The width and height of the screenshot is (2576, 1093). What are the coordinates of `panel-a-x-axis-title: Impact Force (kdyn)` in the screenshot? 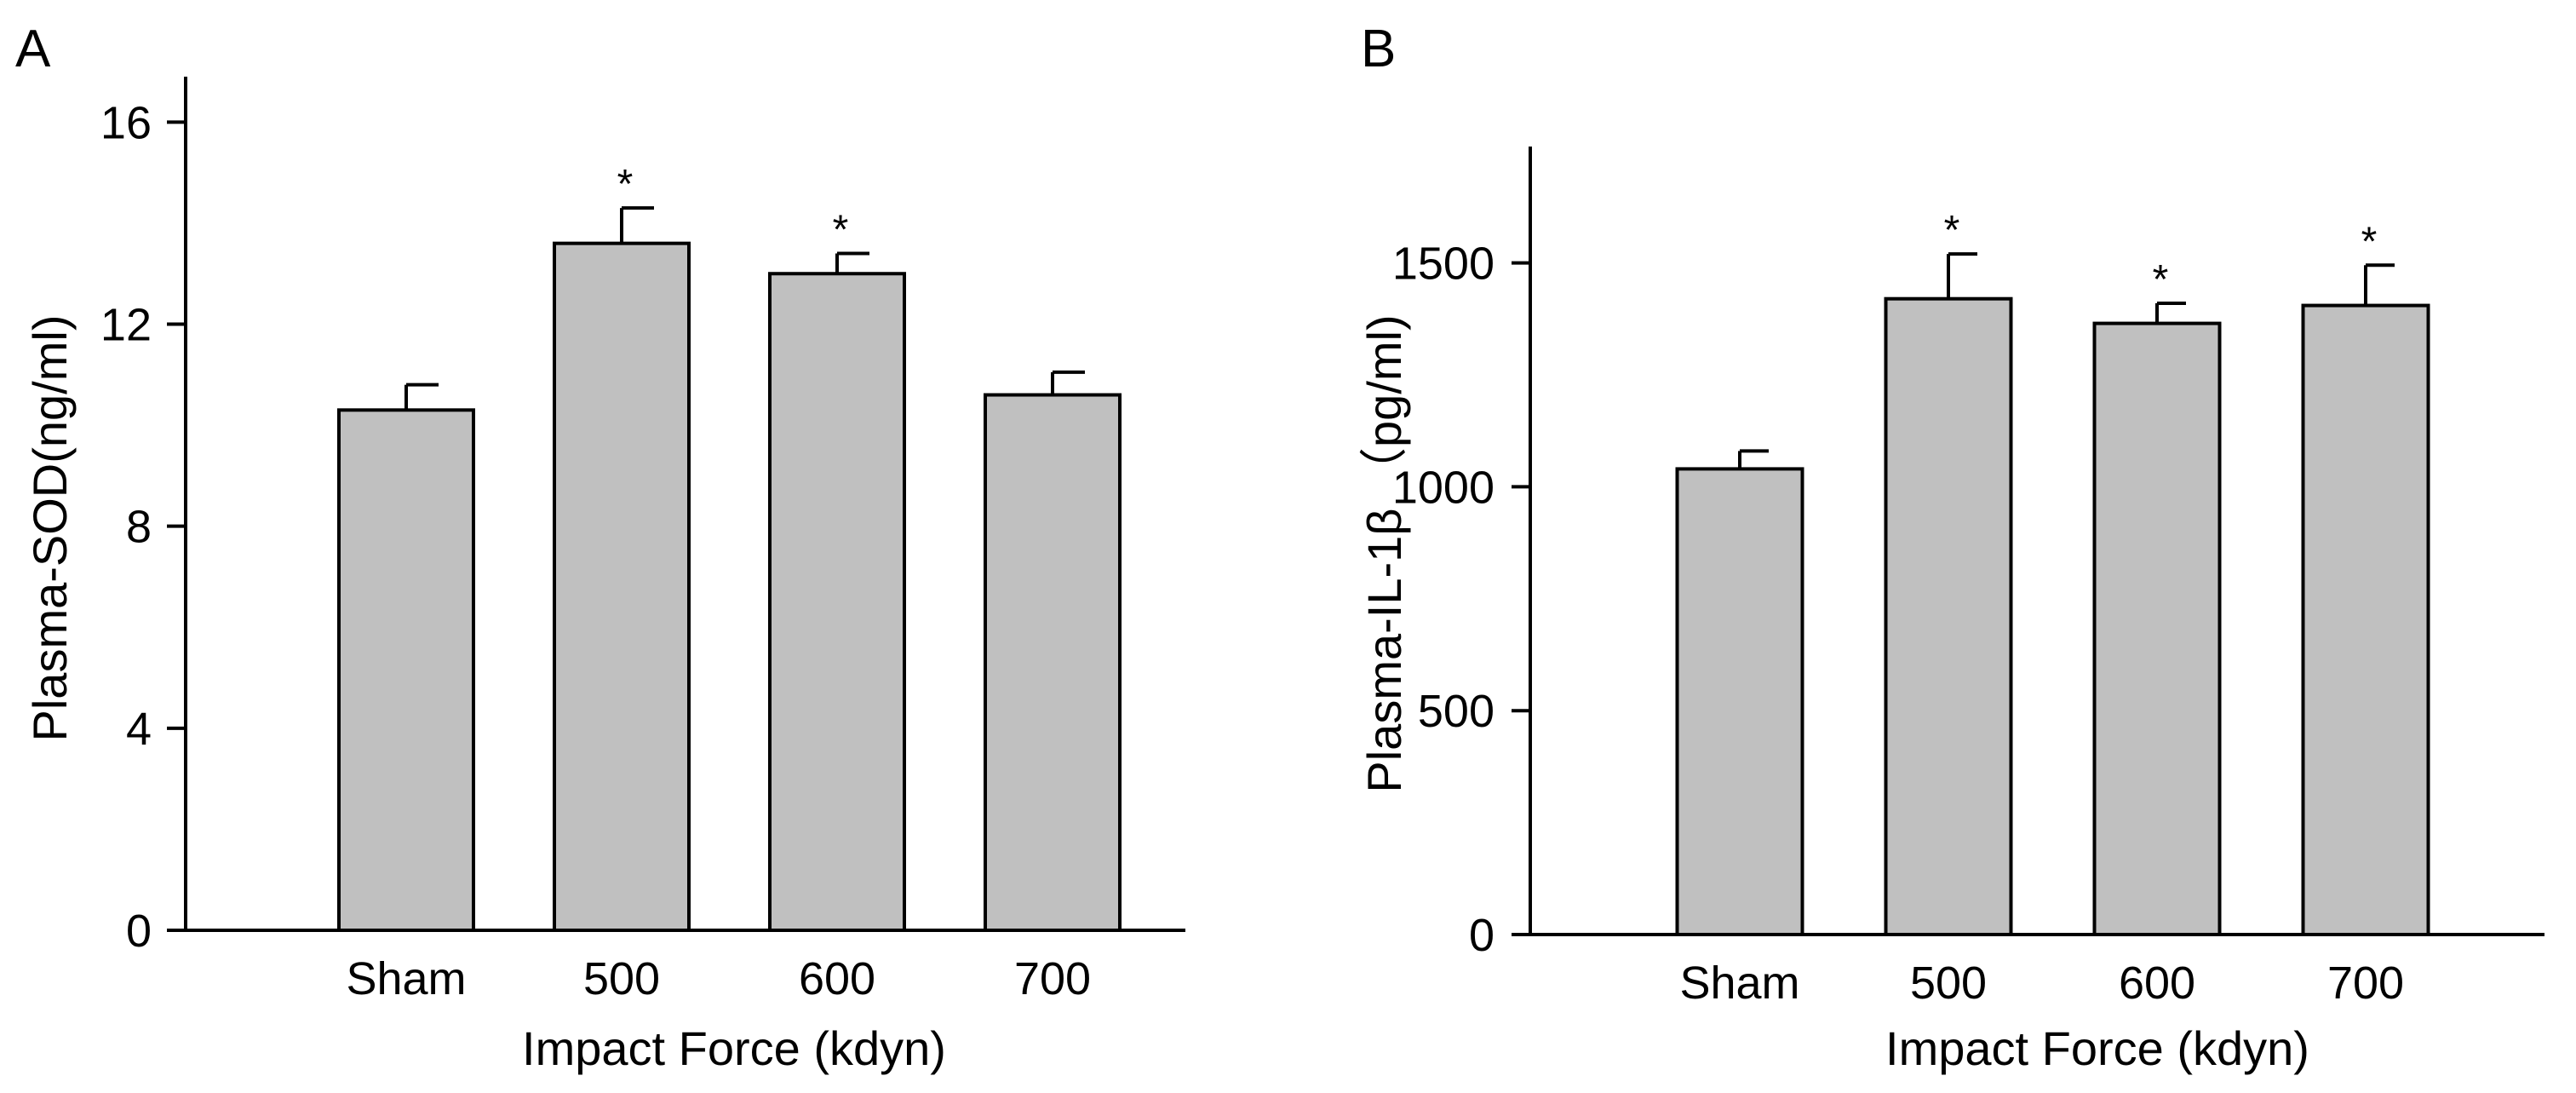 It's located at (734, 1048).